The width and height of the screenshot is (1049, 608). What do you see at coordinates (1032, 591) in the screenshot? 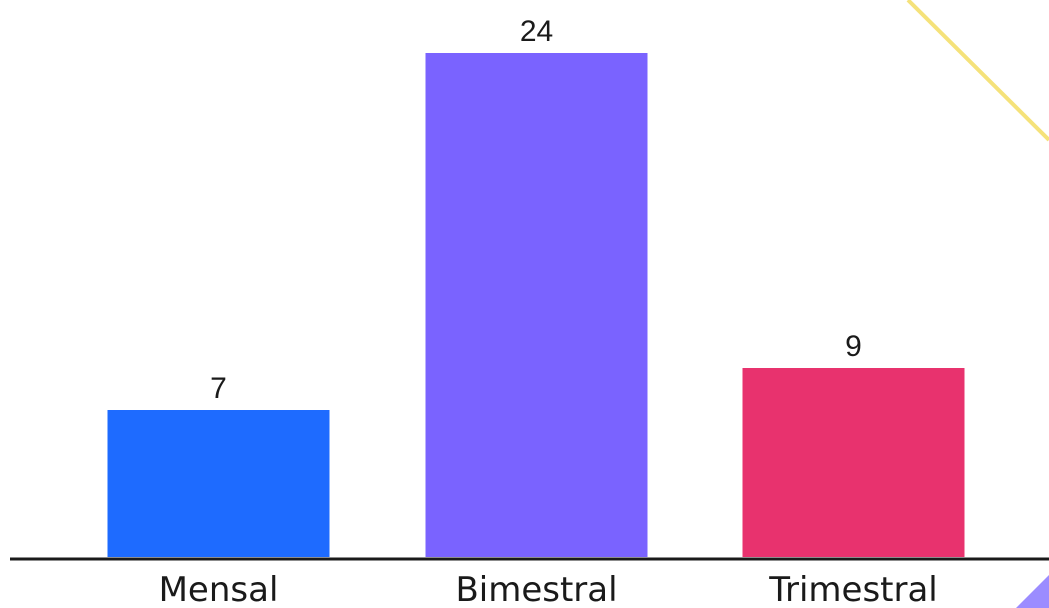
I see `decorative-corner-triangle` at bounding box center [1032, 591].